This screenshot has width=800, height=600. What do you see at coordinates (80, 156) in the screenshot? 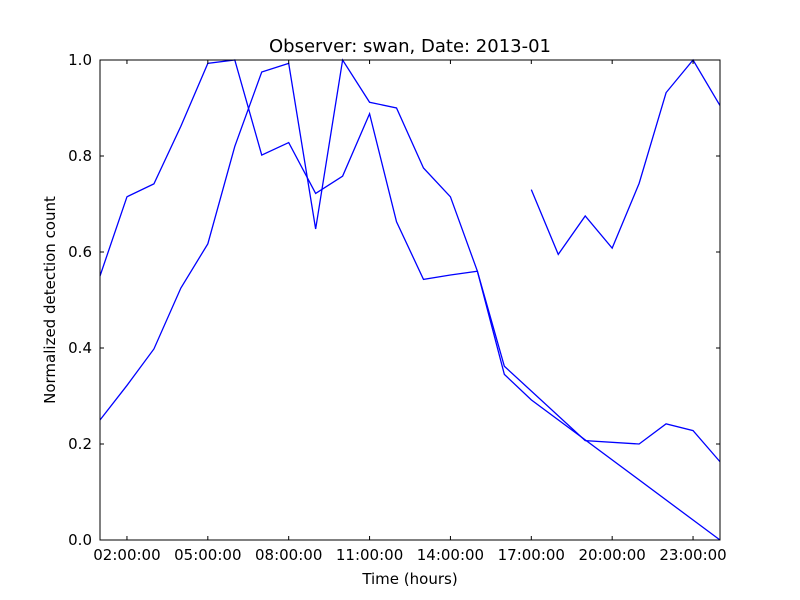
I see `y-tick-label: 0.8` at bounding box center [80, 156].